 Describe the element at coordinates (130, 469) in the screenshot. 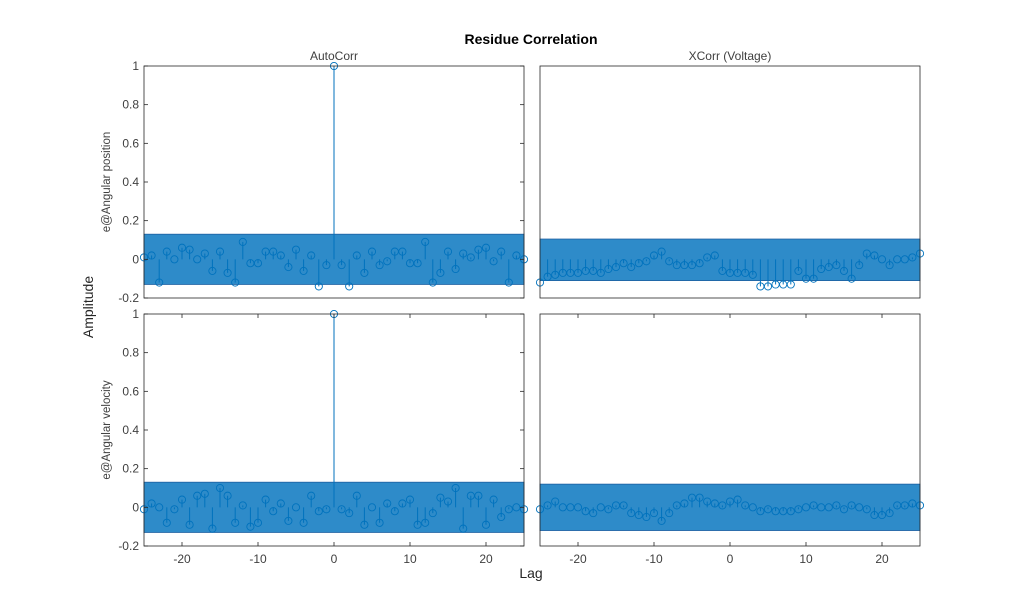

I see `y-tick-label: 0.2` at that location.